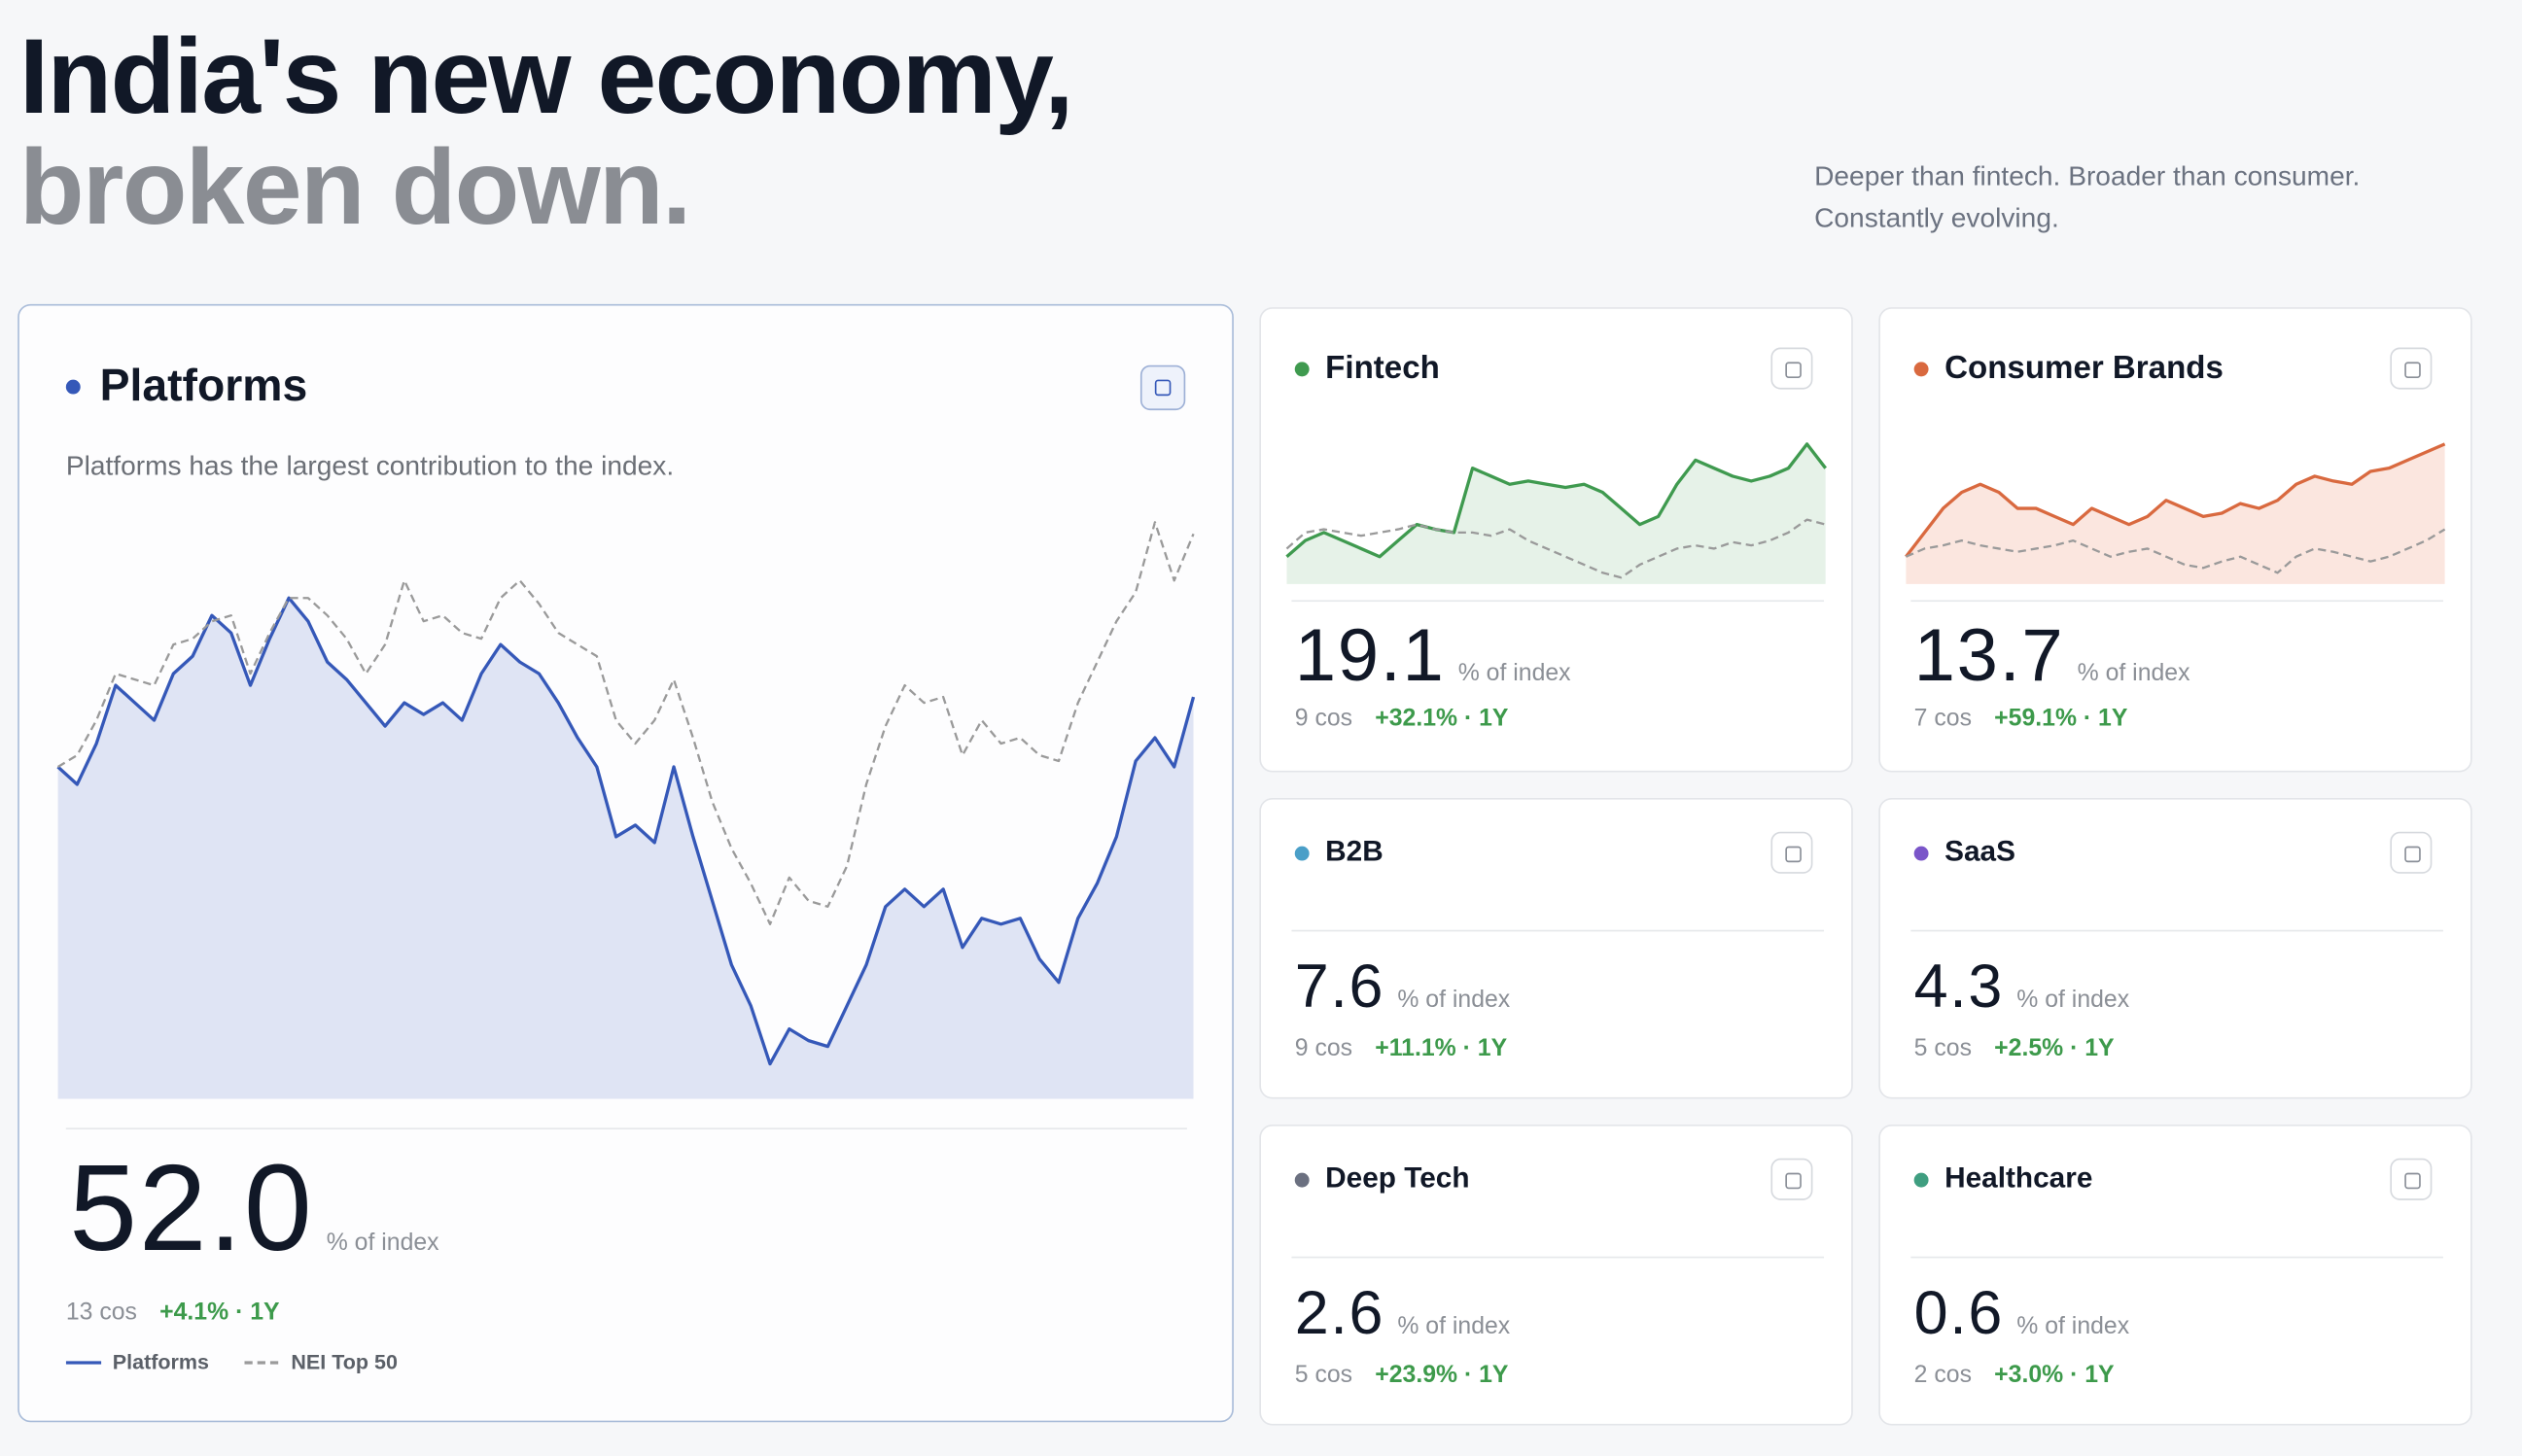  Describe the element at coordinates (1979, 851) in the screenshot. I see `sector-name: SaaS` at that location.